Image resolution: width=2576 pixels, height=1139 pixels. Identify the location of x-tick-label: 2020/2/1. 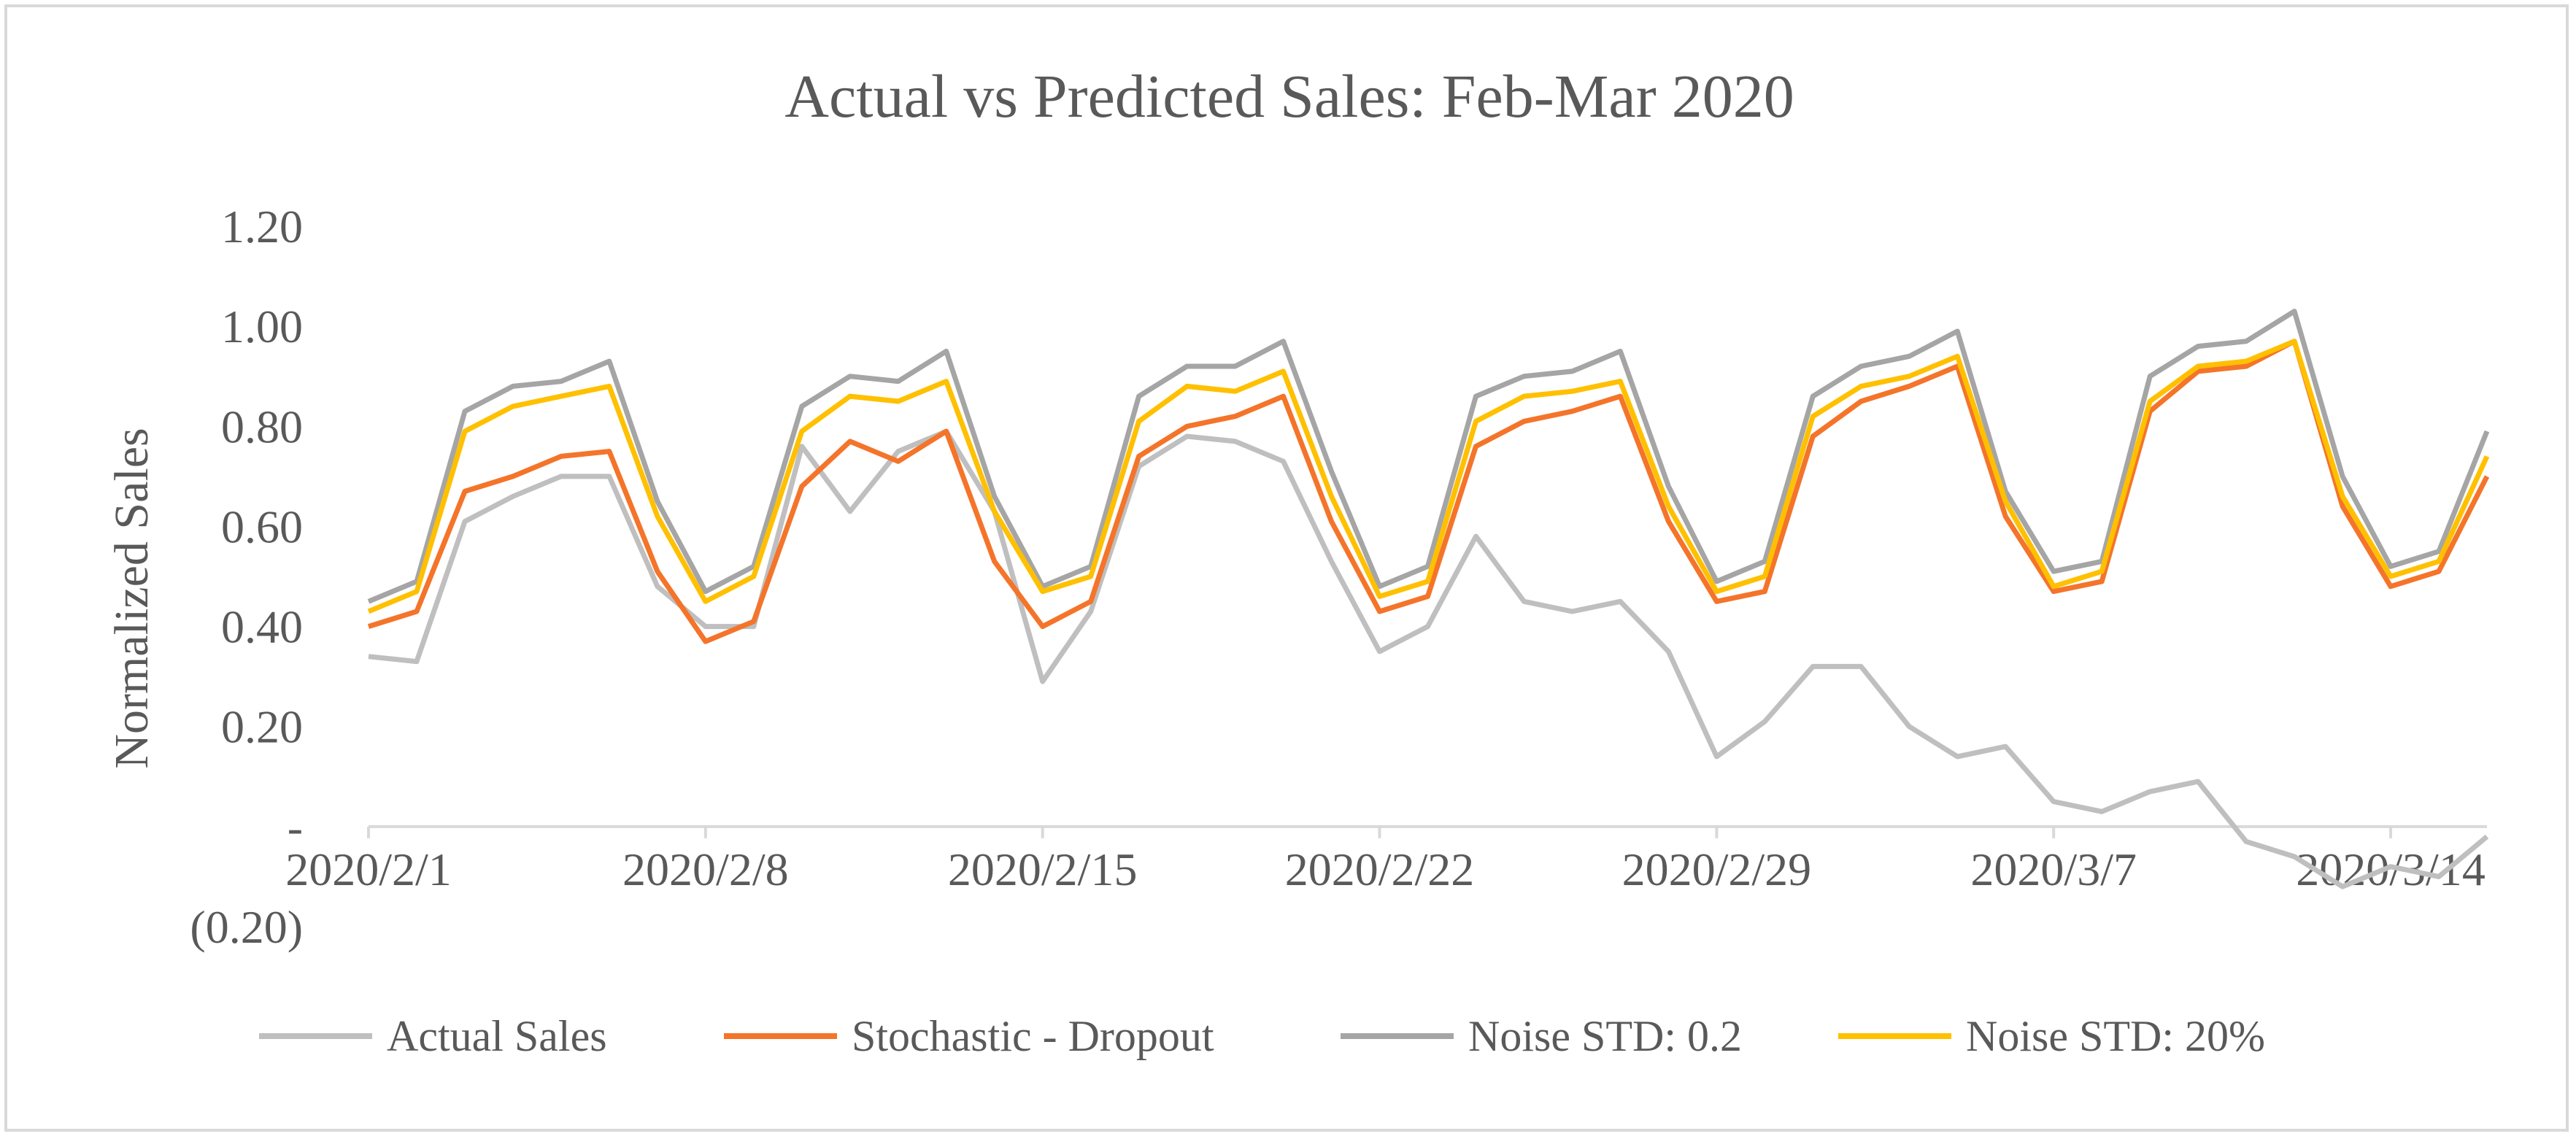
(368, 869).